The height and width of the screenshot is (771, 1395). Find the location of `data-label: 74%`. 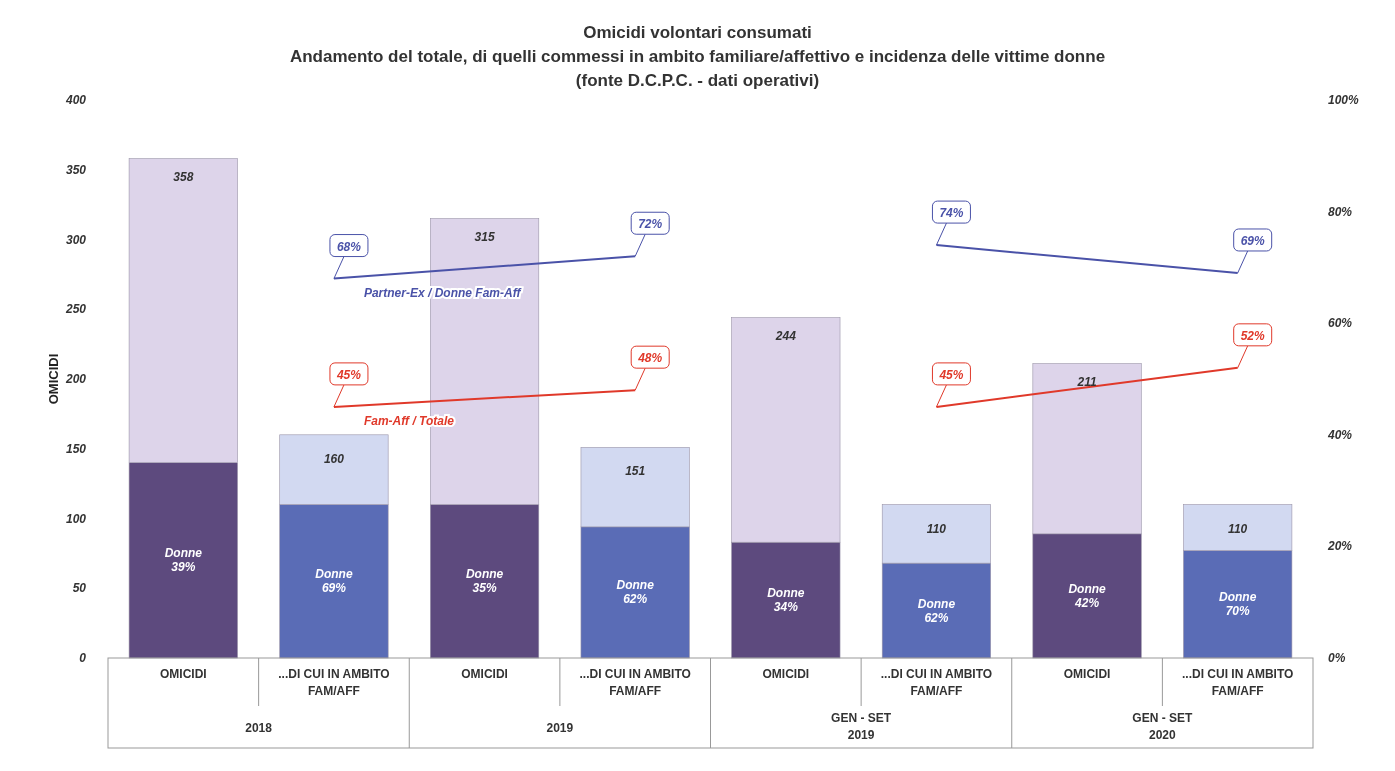

data-label: 74% is located at coordinates (951, 213).